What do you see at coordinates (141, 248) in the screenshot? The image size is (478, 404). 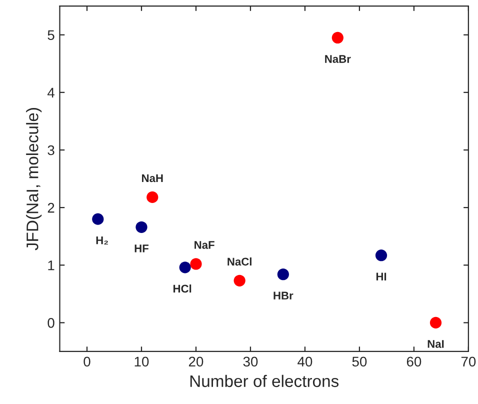 I see `annotation: HF` at bounding box center [141, 248].